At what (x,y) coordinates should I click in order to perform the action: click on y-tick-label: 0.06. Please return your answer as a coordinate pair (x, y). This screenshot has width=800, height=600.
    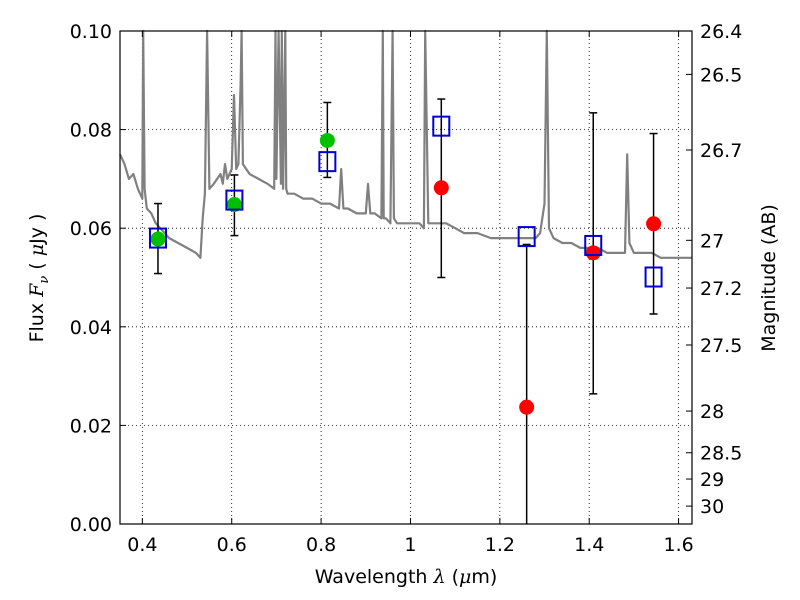
    Looking at the image, I should click on (91, 229).